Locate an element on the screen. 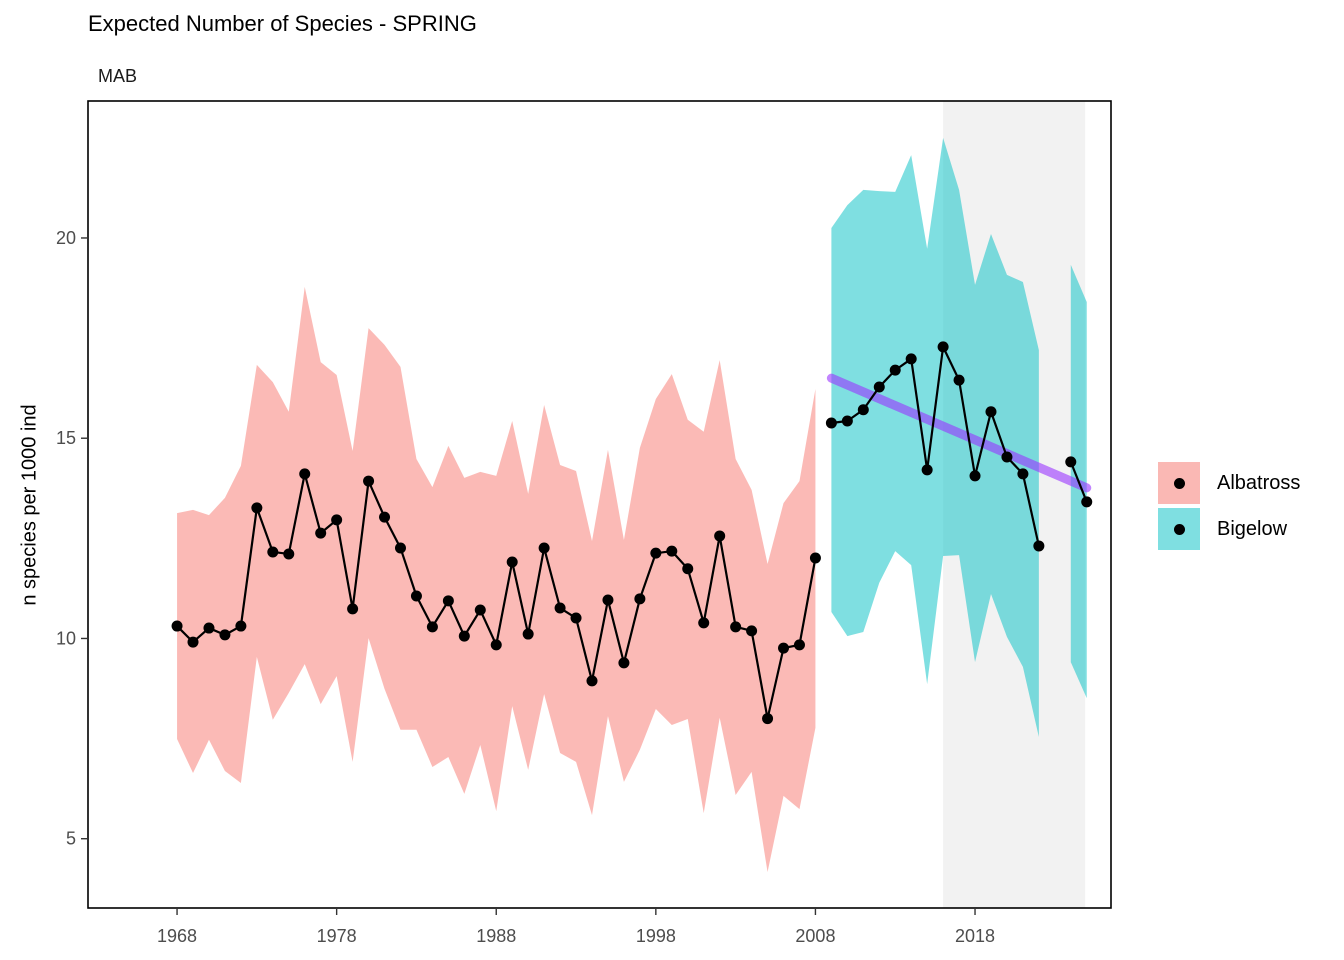 The image size is (1344, 960). x-tick-label: 1998 is located at coordinates (656, 936).